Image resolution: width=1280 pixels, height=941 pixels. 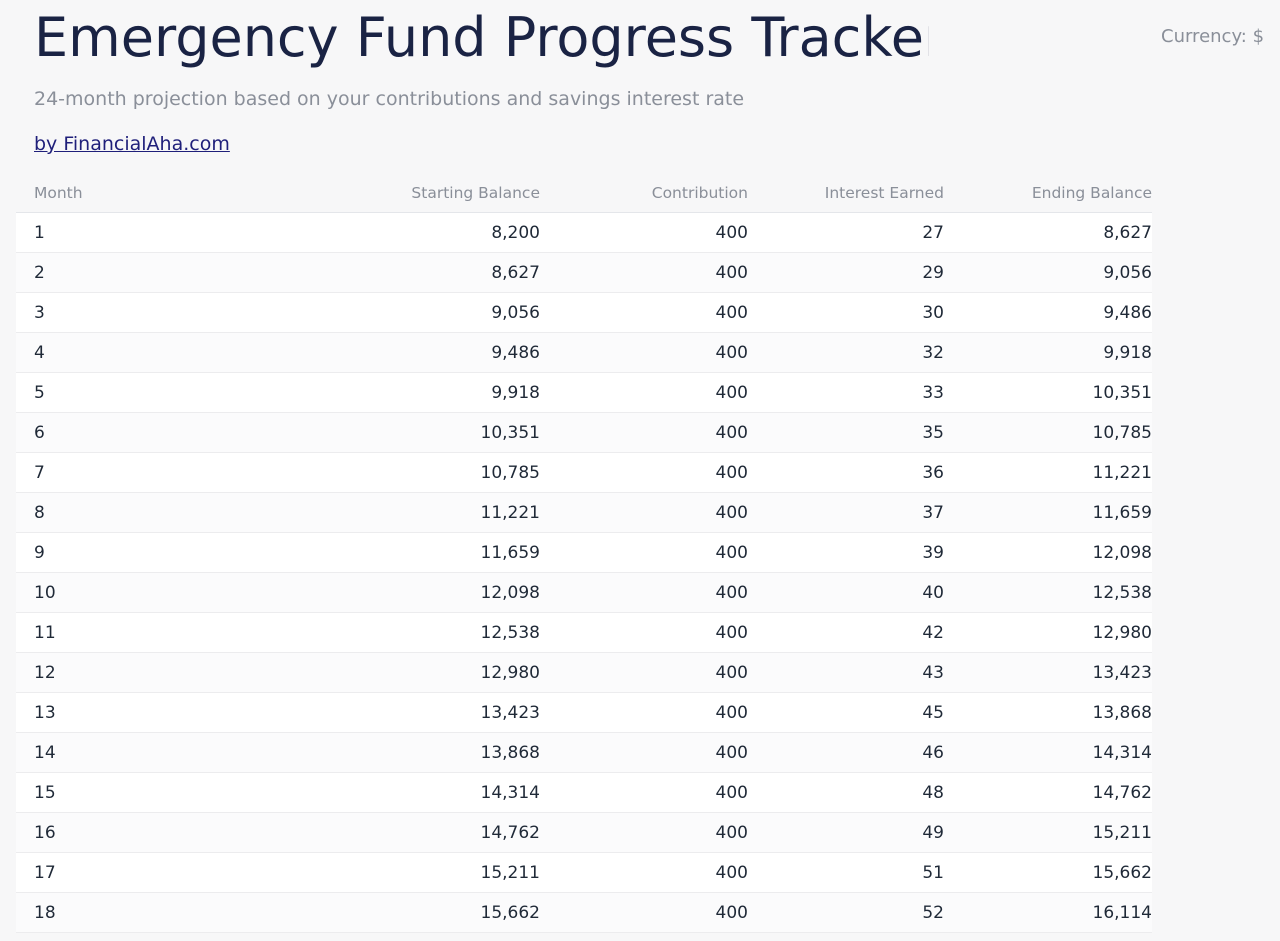 I want to click on interest-earned-cell: 36, so click(x=846, y=472).